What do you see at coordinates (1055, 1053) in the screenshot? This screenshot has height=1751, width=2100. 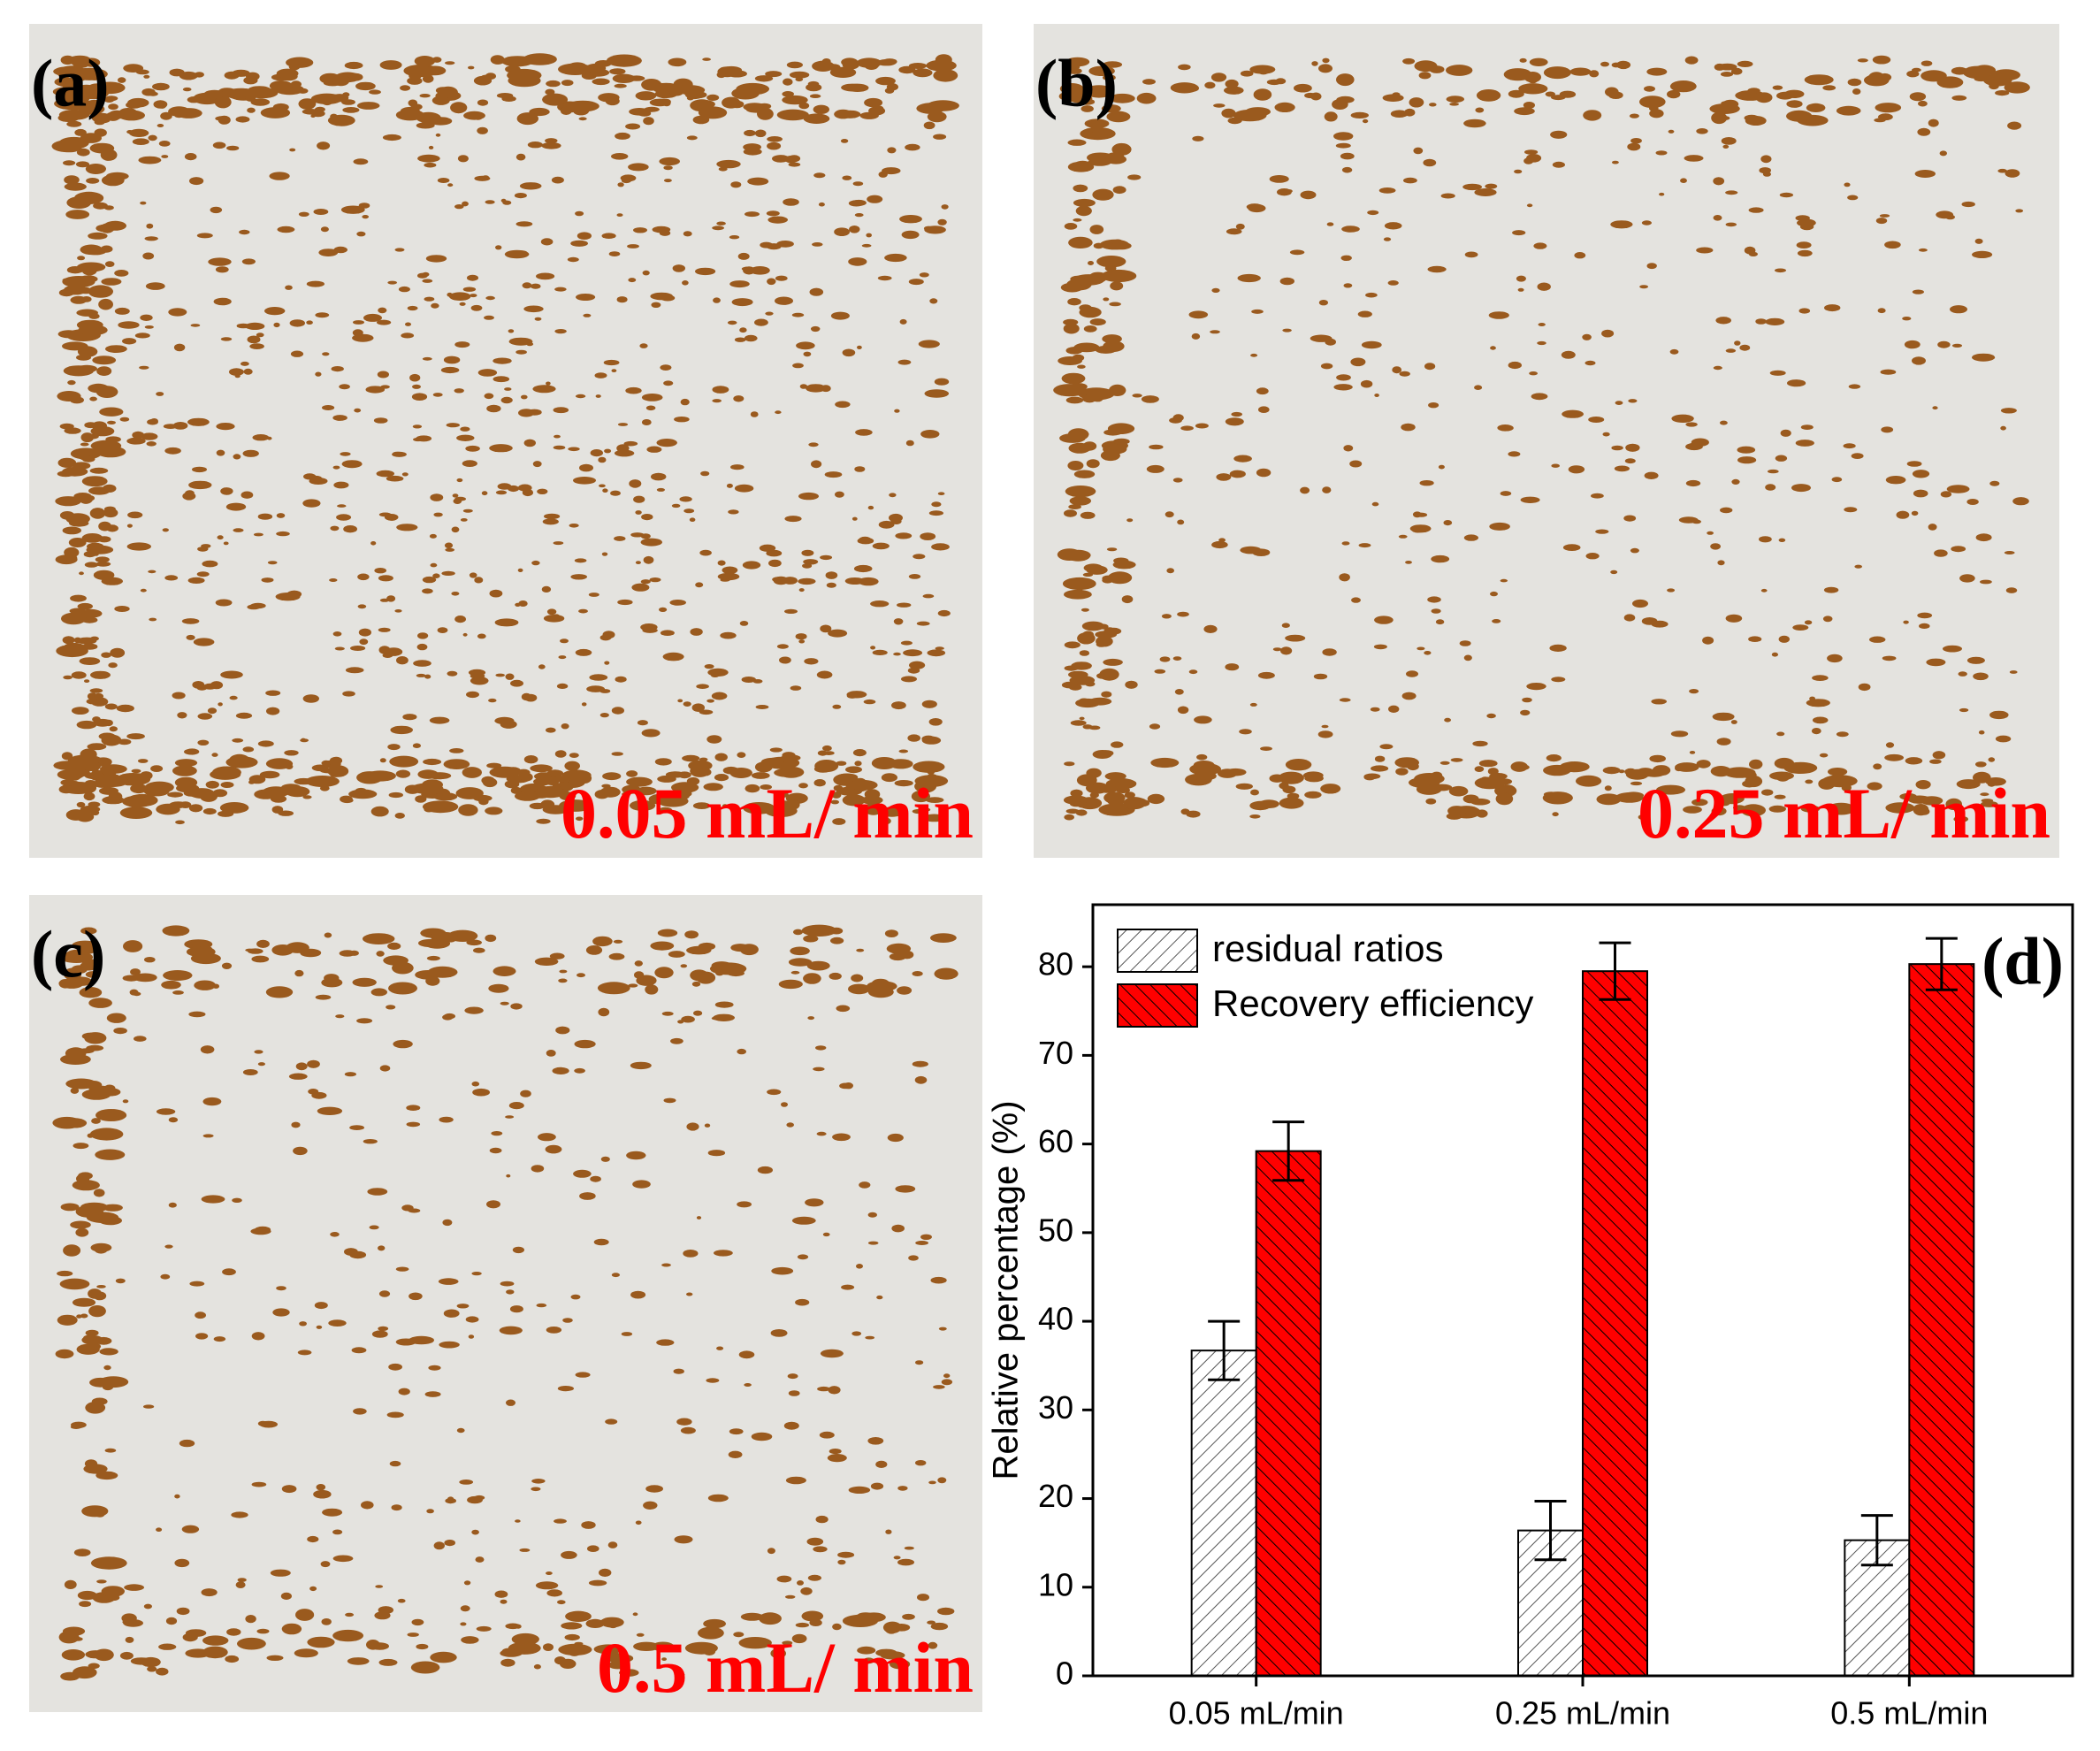 I see `y-tick-label: 70` at bounding box center [1055, 1053].